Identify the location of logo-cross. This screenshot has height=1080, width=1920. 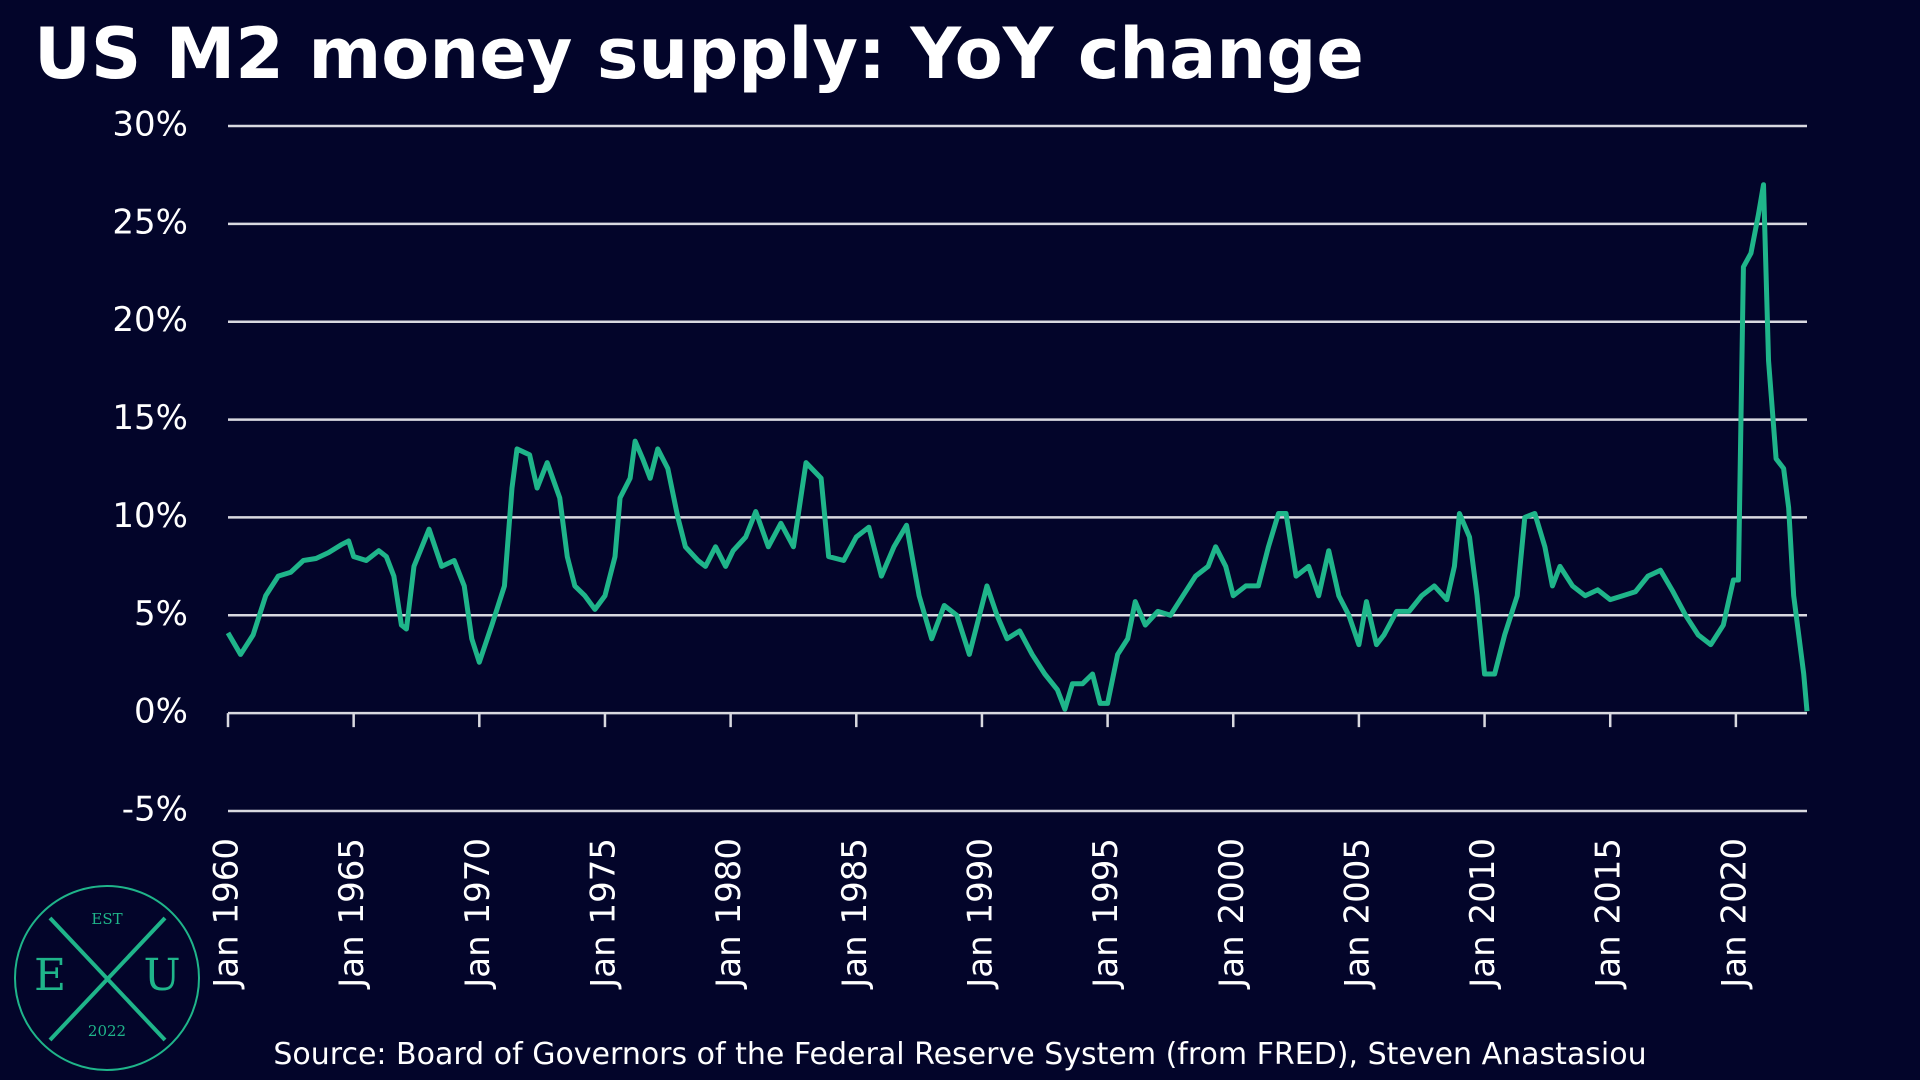
(107, 979).